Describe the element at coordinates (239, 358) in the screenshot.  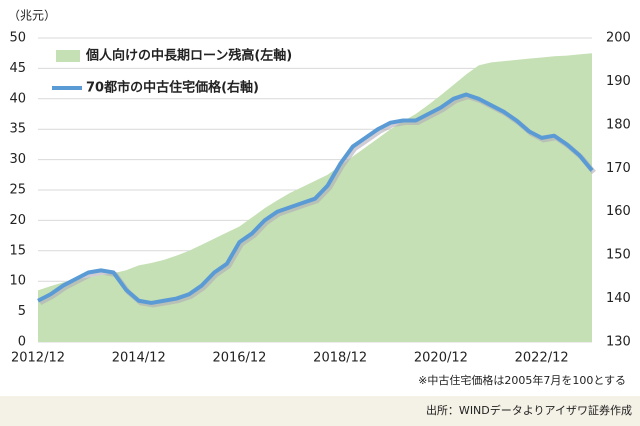
I see `x-tick-label: 2016/12` at that location.